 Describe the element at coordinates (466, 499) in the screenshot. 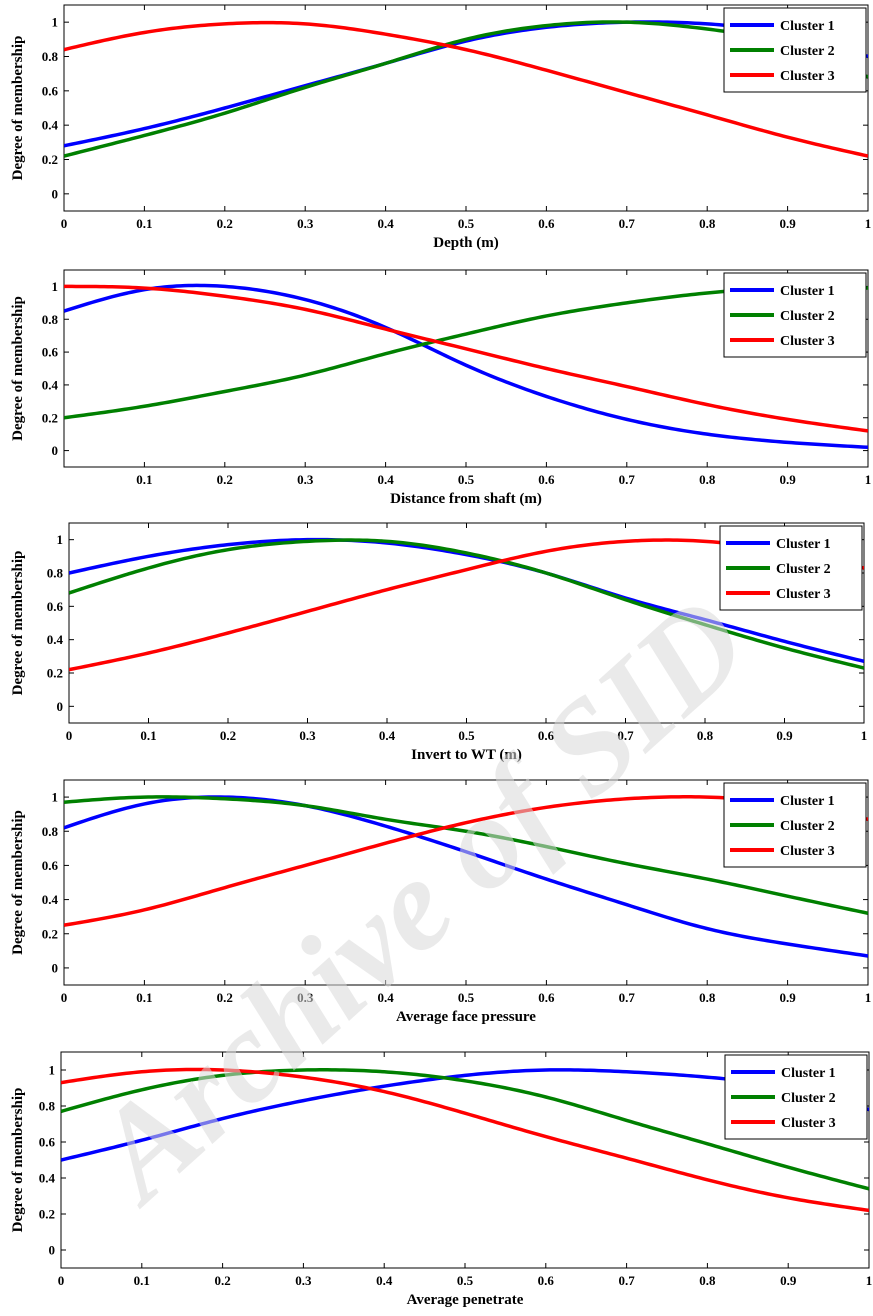

I see `x-axis-label: Distance from shaft (m)` at that location.